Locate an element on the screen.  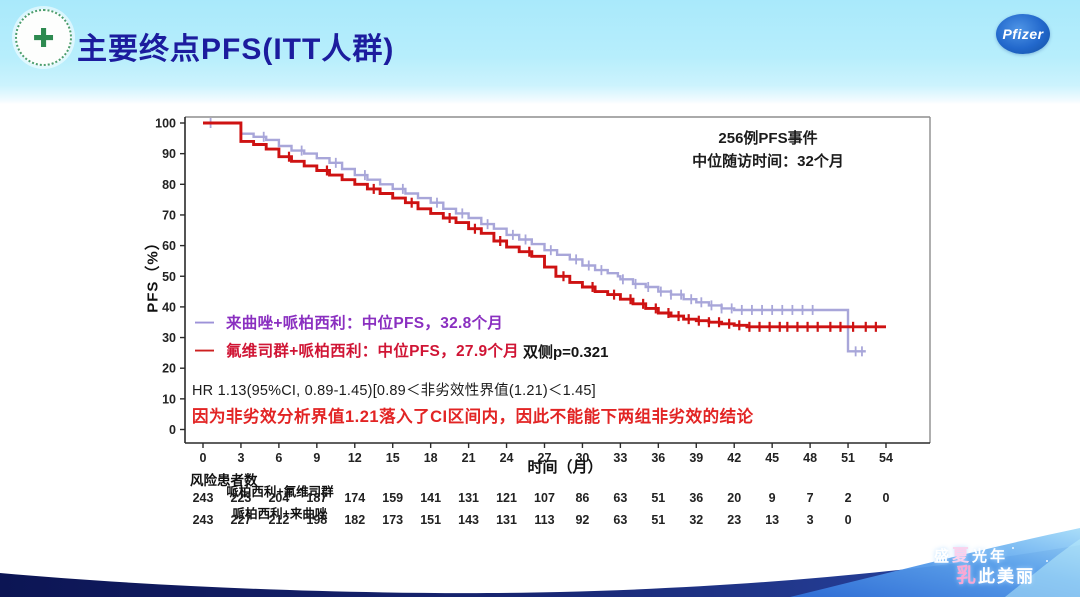
legend-item-fulvestrant: — 氟维司群+哌柏西利：中位PFS，27.9个月 is located at coordinates (357, 350).